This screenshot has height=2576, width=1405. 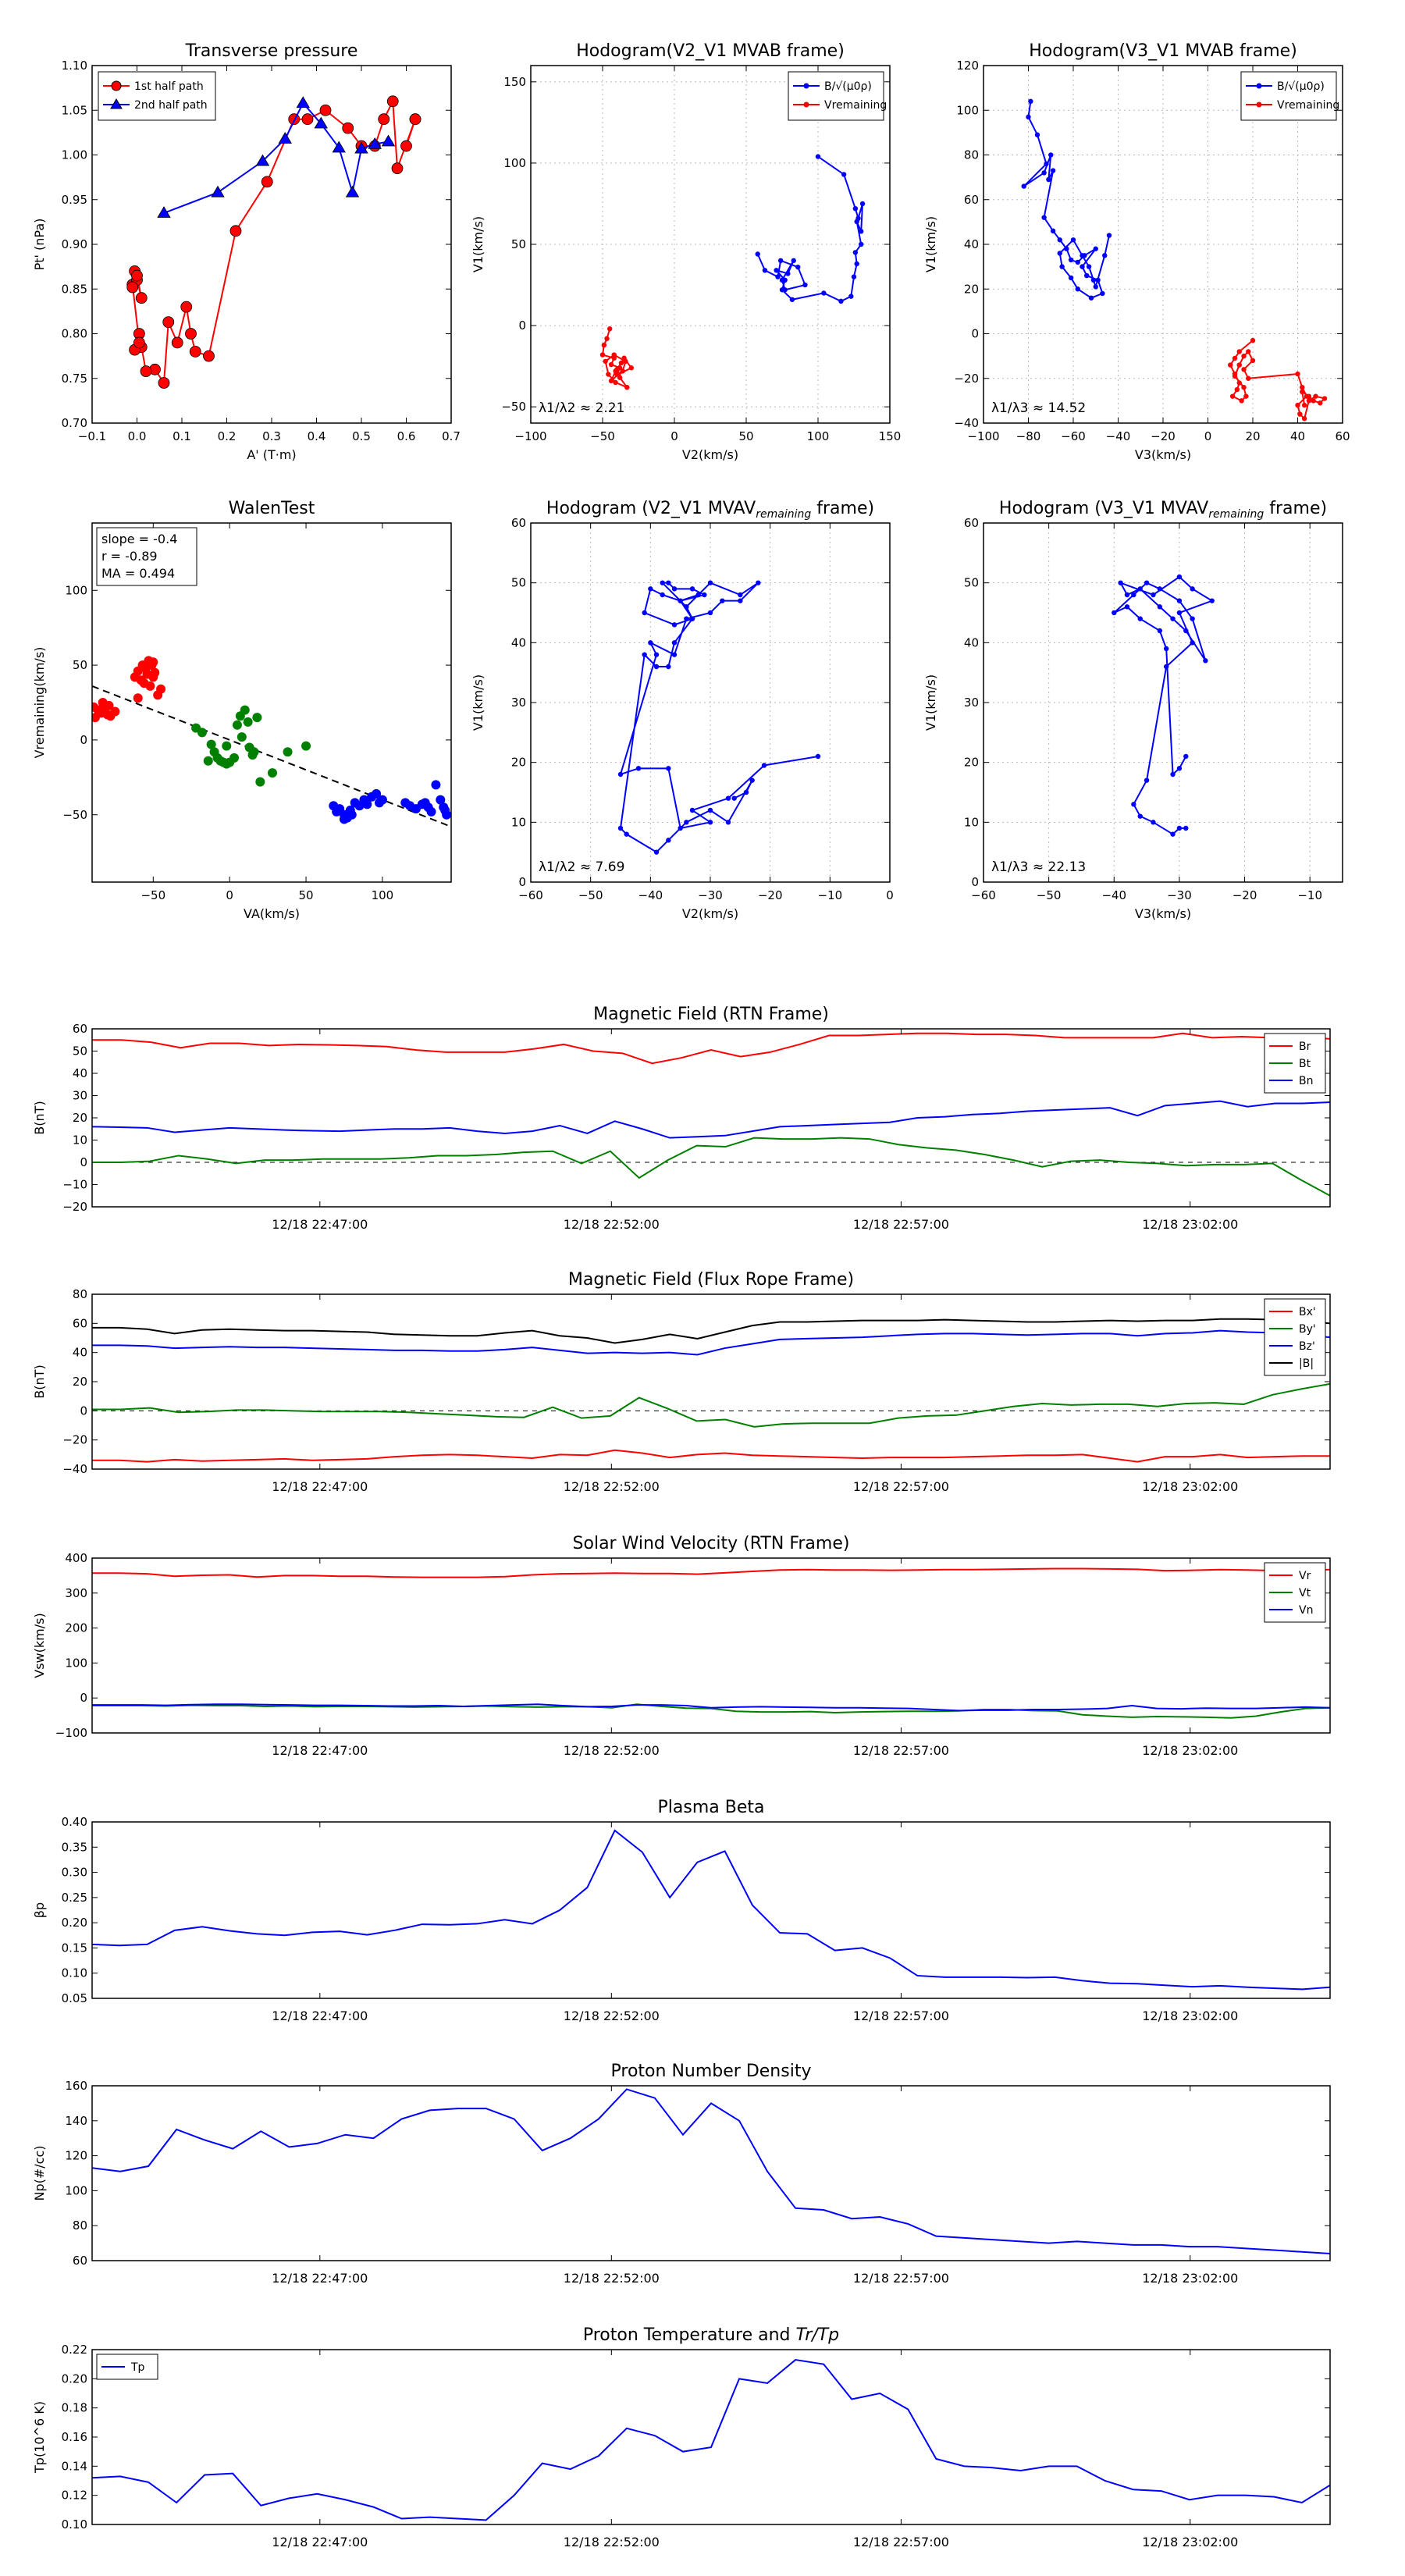 What do you see at coordinates (712, 1543) in the screenshot?
I see `chart-title: Solar Wind Velocity (RTN Frame)` at bounding box center [712, 1543].